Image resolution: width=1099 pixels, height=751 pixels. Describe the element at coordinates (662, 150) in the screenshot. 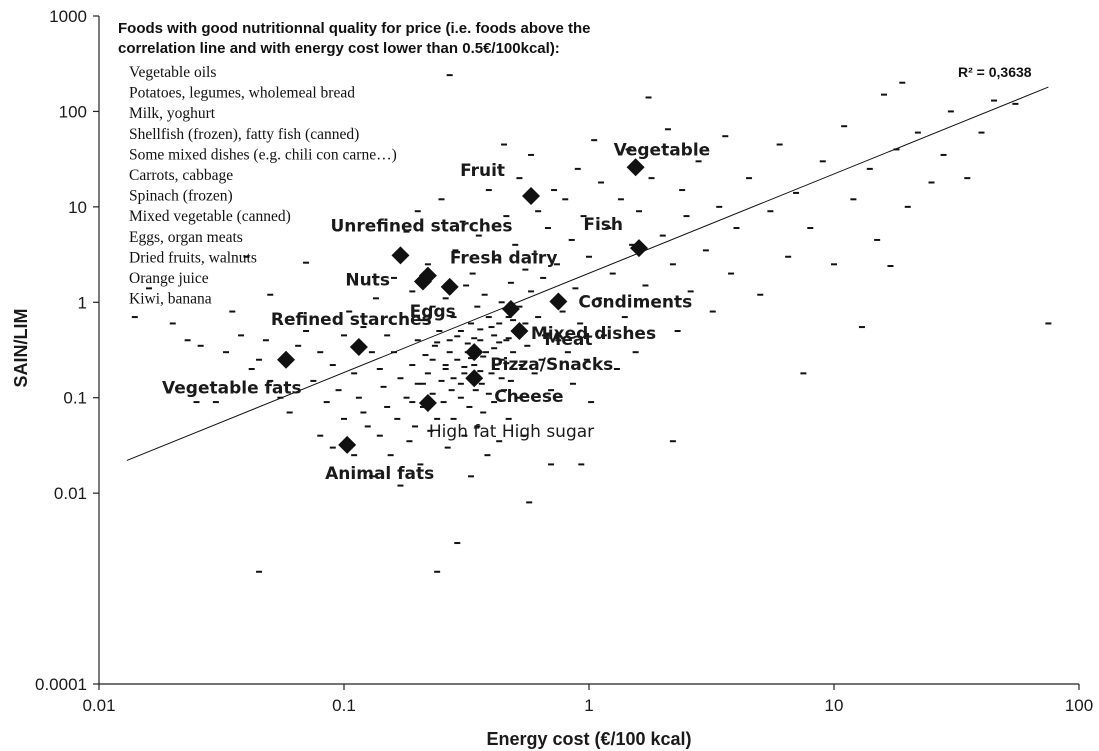

I see `category-label: Vegetable` at that location.